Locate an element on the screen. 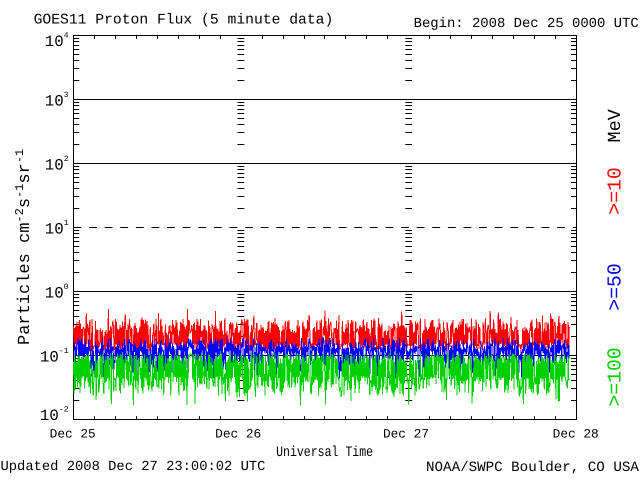 The height and width of the screenshot is (480, 640). svg-text: Universal Time is located at coordinates (324, 453).